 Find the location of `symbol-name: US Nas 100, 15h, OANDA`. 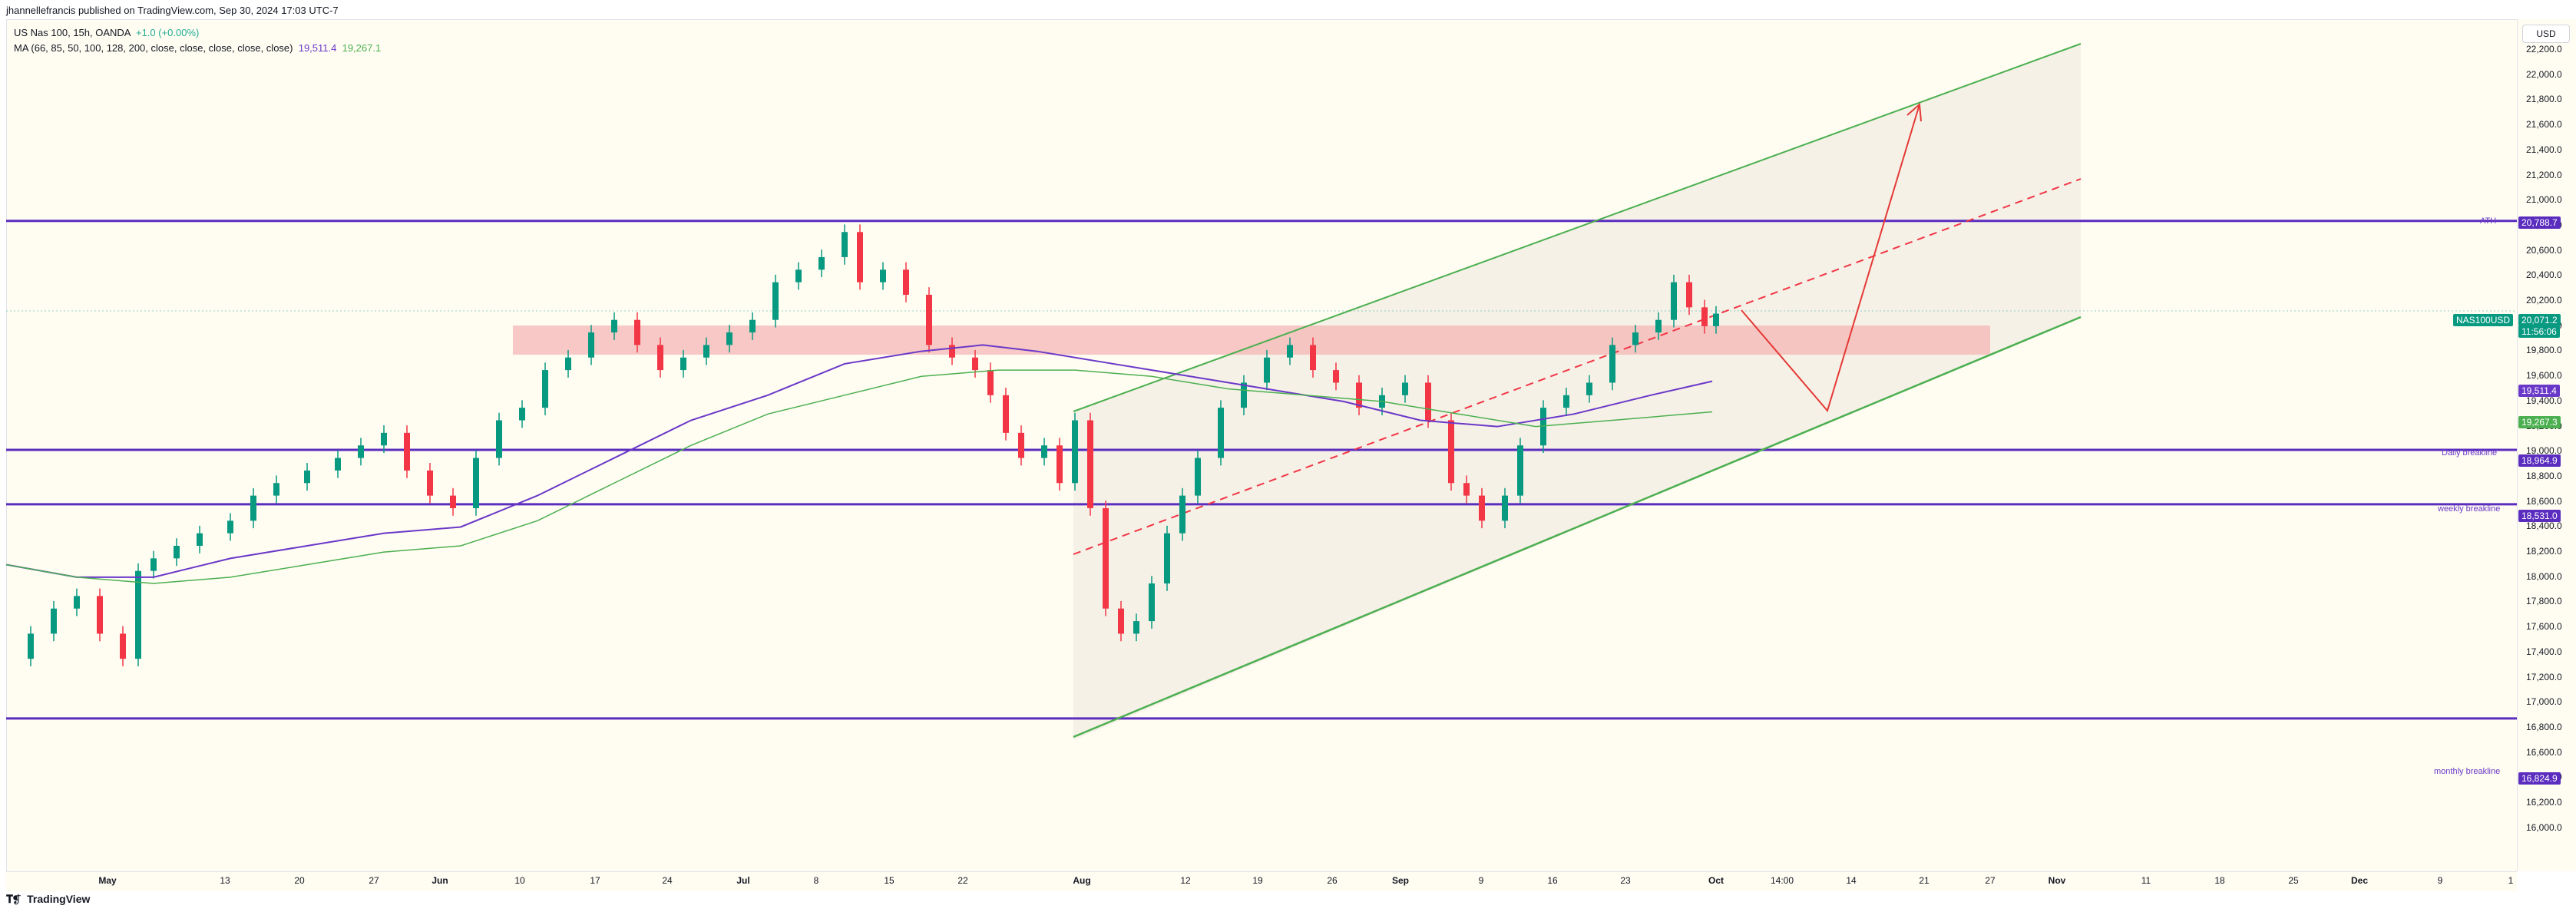

symbol-name: US Nas 100, 15h, OANDA is located at coordinates (72, 32).